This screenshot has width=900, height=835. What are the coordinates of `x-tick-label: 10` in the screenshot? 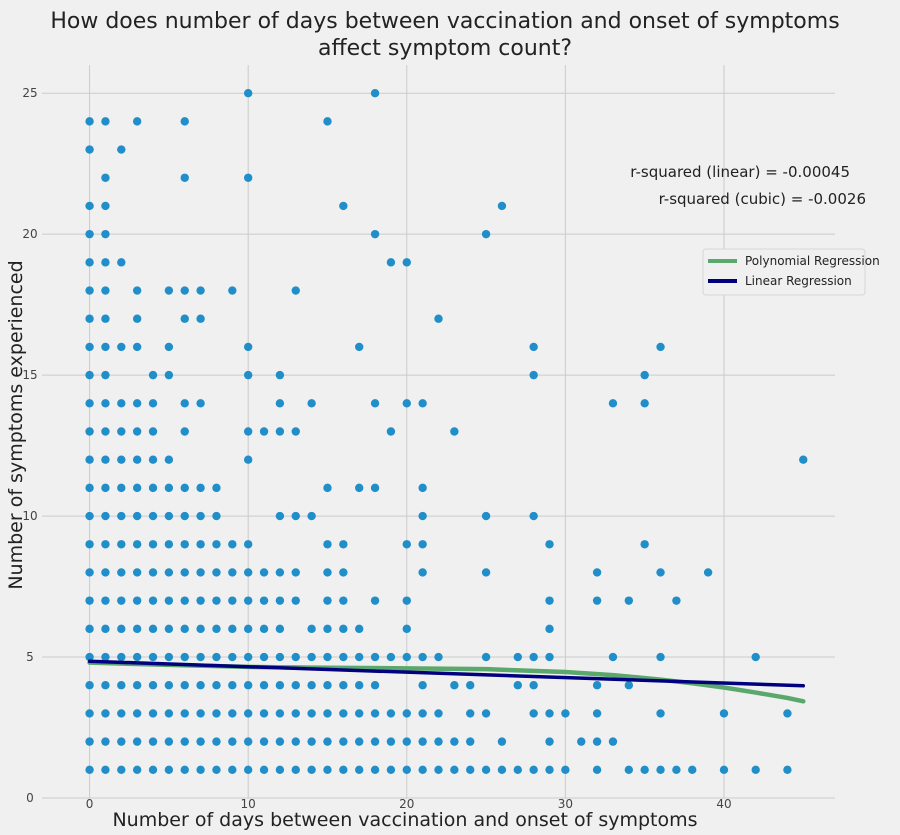 It's located at (248, 804).